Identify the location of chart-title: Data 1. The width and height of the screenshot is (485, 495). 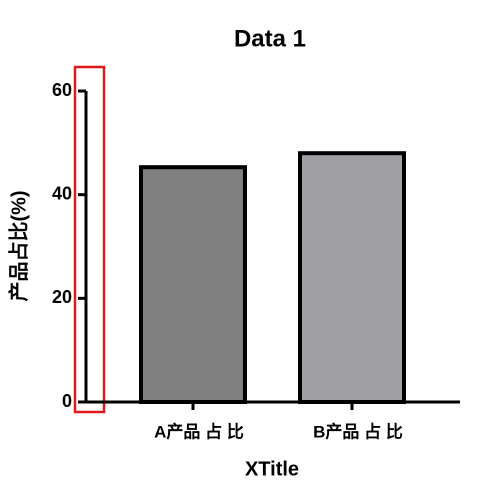
(270, 38).